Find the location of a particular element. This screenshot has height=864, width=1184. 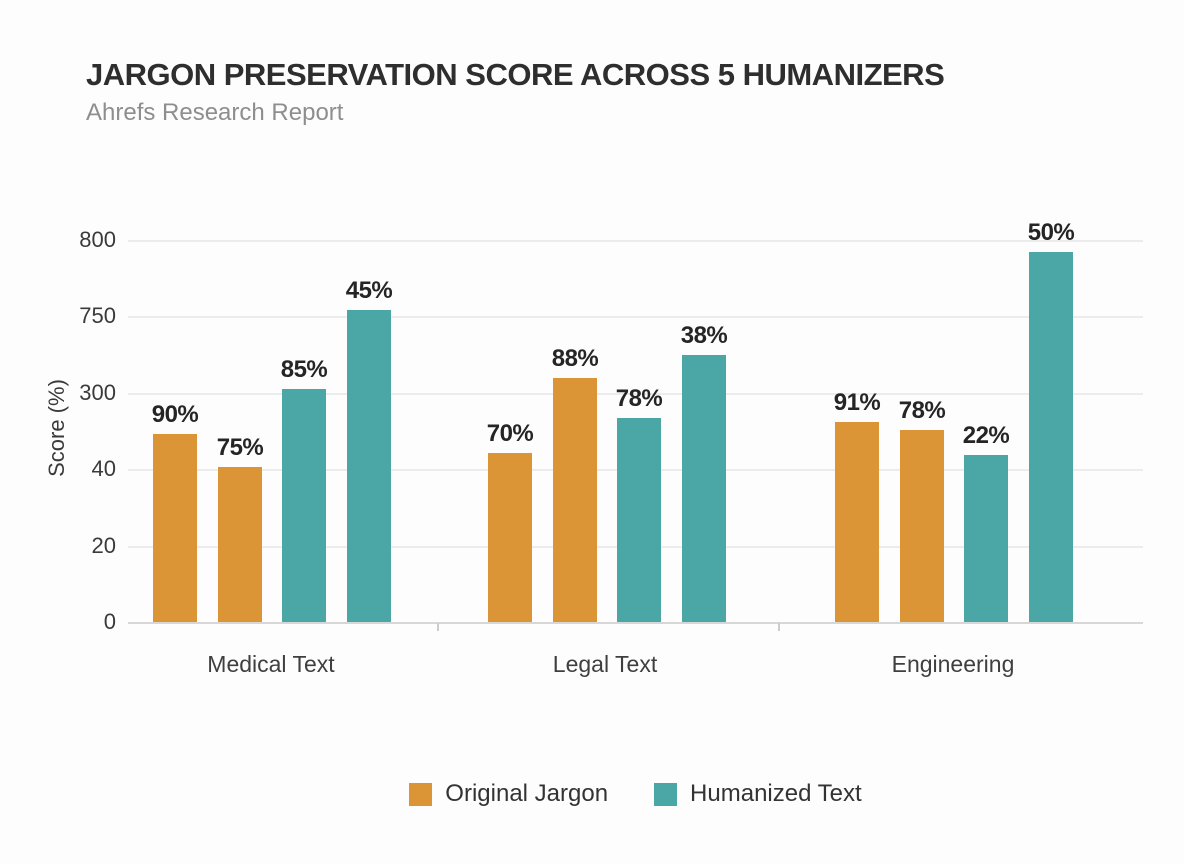

bar-value-label: 38% is located at coordinates (704, 335).